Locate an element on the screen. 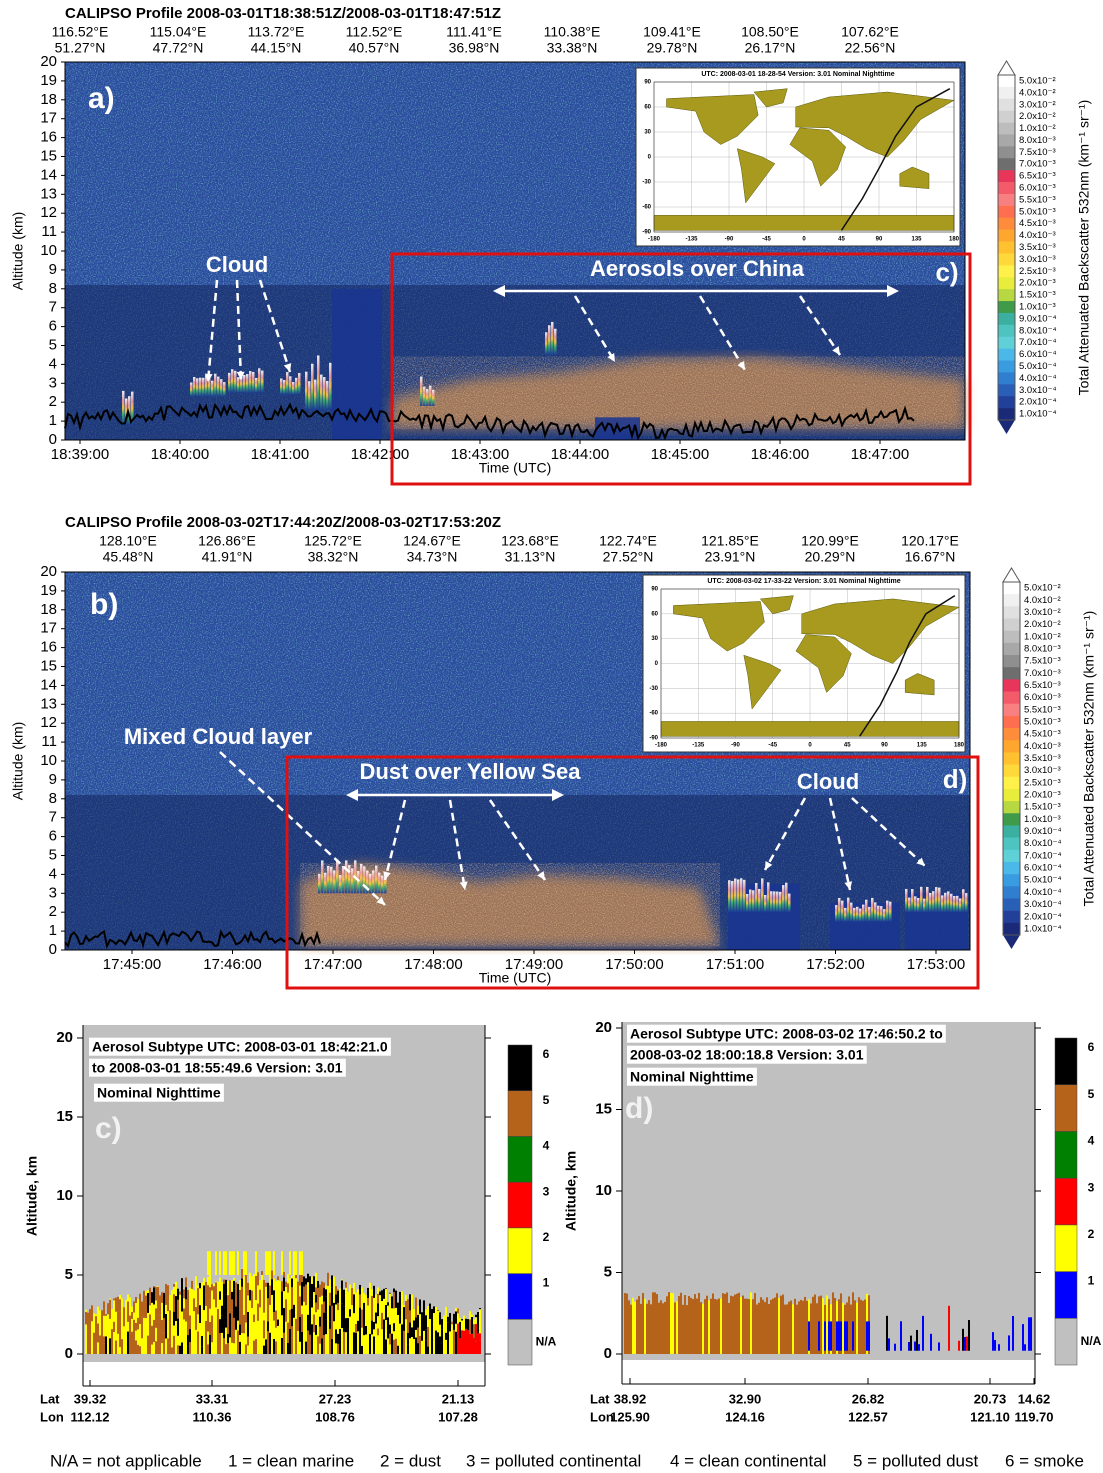 The image size is (1103, 1473). inset-lon-label: 90 is located at coordinates (879, 240).